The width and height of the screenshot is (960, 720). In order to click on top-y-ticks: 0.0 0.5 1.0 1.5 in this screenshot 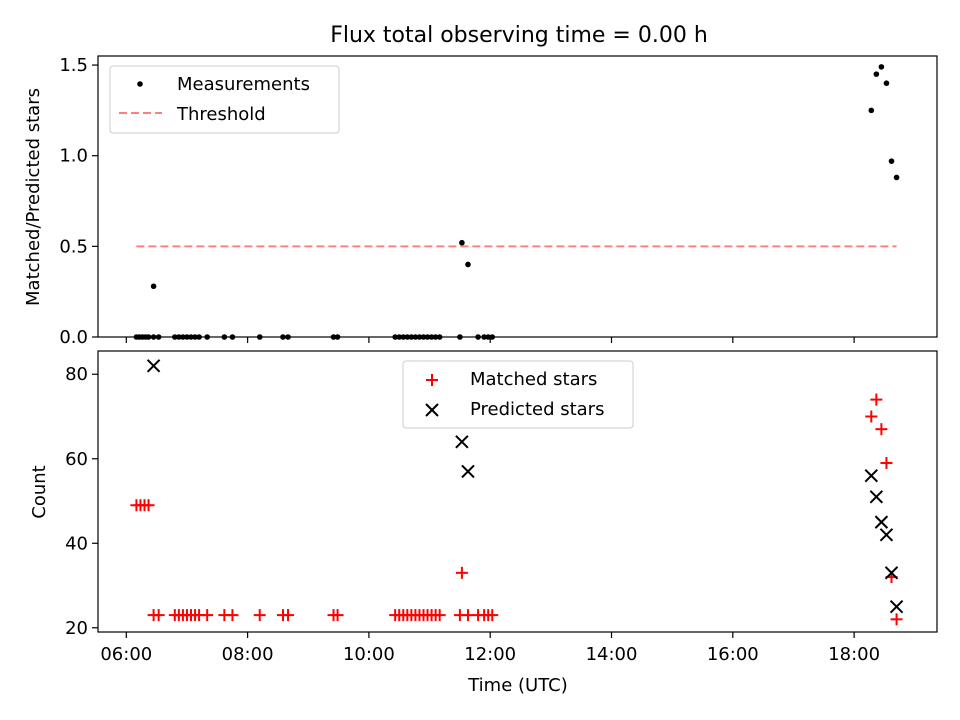, I will do `click(78, 201)`.